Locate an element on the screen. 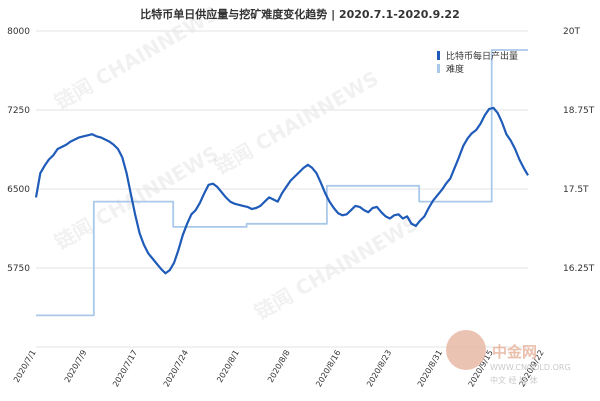 This screenshot has width=600, height=401. y-axis-right: 16.25T 17.5T 18.75T 20T is located at coordinates (579, 150).